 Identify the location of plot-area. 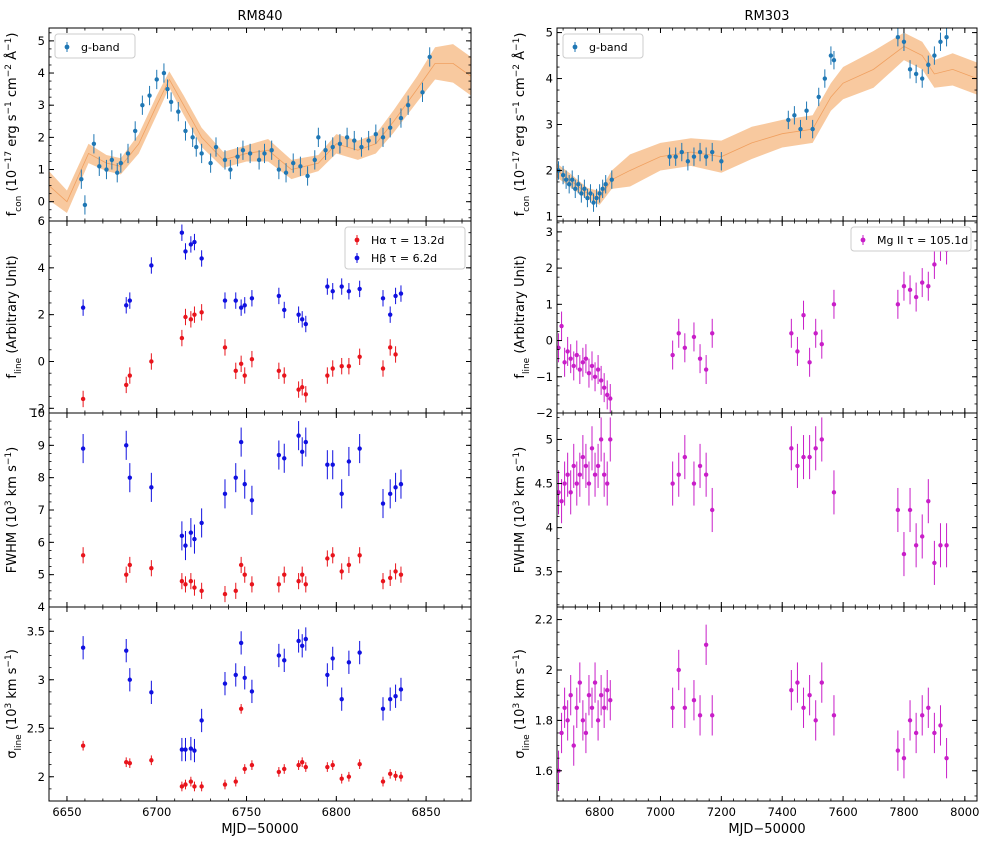
(242, 709).